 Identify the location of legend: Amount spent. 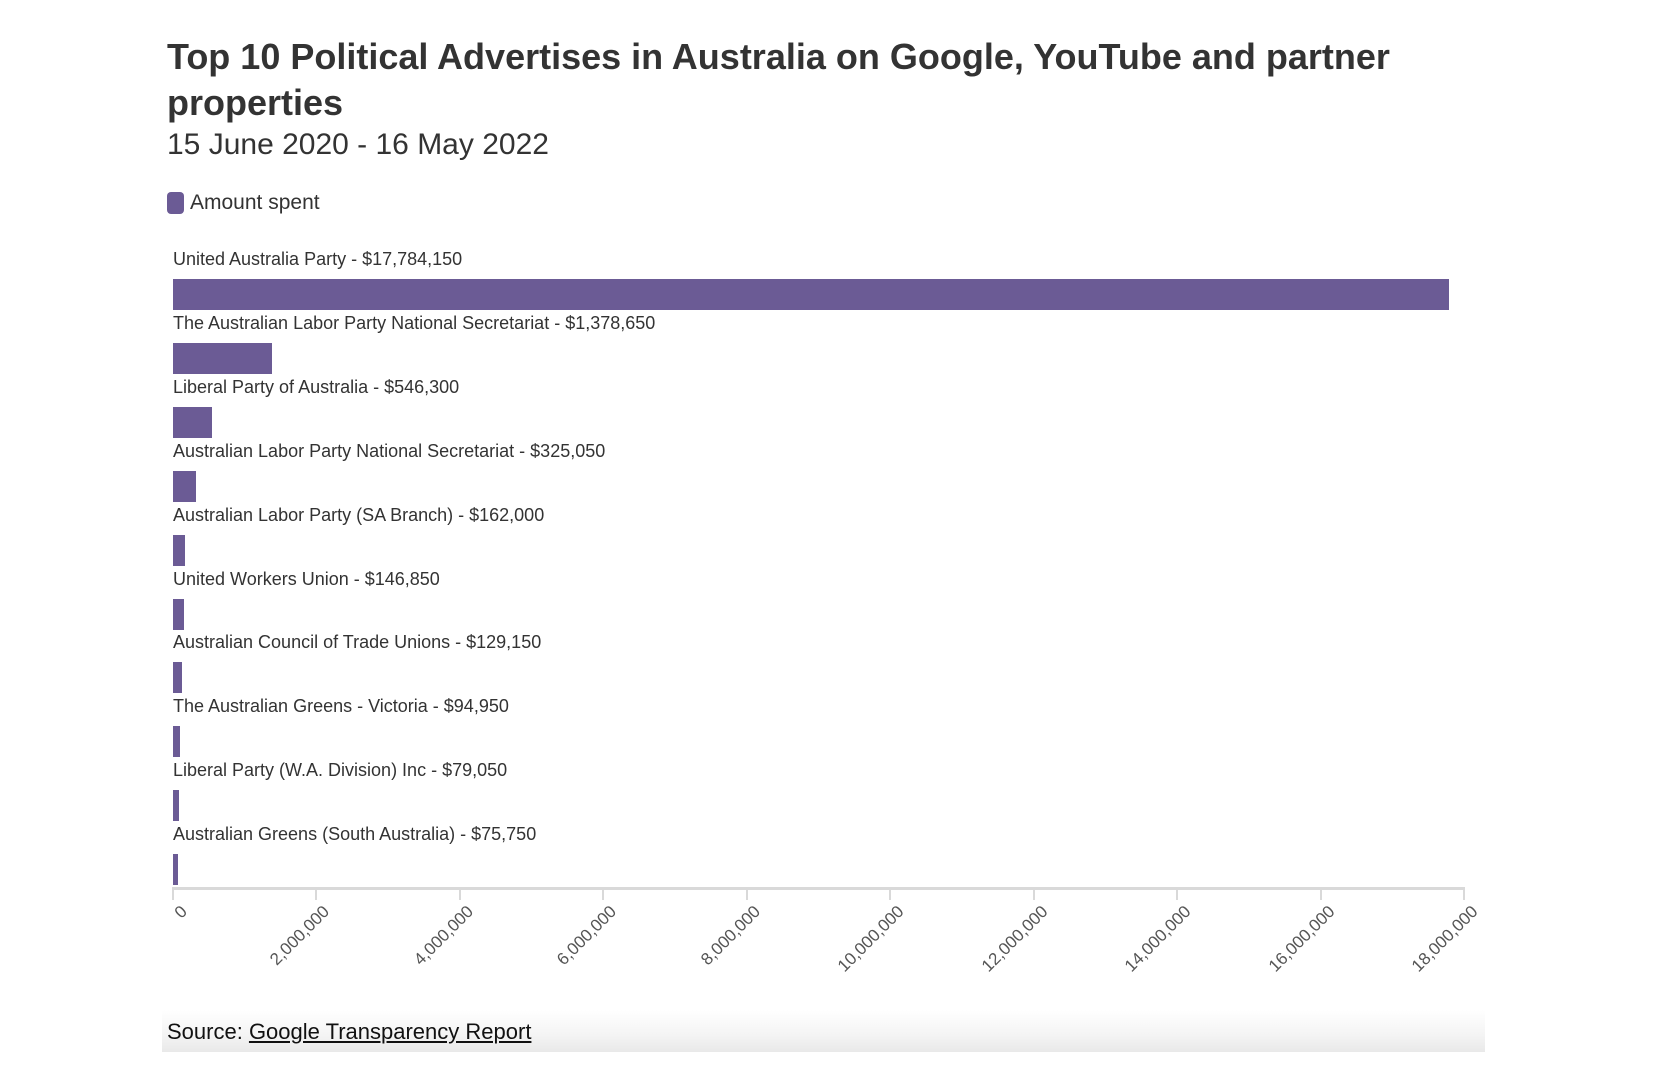
(243, 203).